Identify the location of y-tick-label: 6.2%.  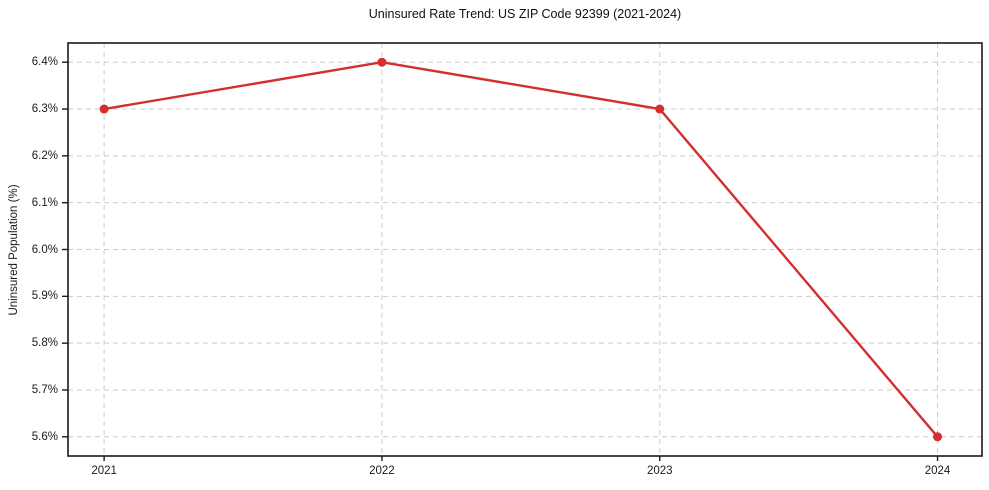
(44, 155).